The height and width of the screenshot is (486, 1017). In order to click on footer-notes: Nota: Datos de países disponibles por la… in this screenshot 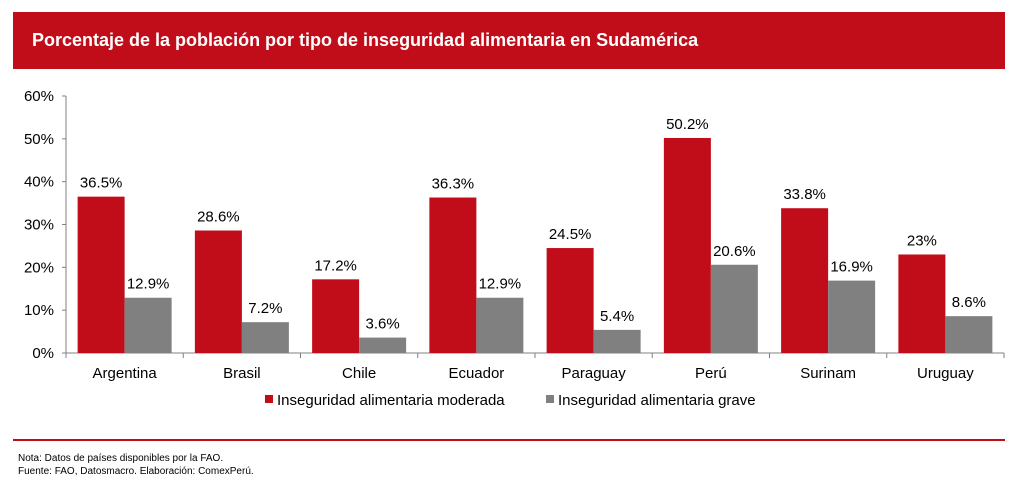, I will do `click(136, 465)`.